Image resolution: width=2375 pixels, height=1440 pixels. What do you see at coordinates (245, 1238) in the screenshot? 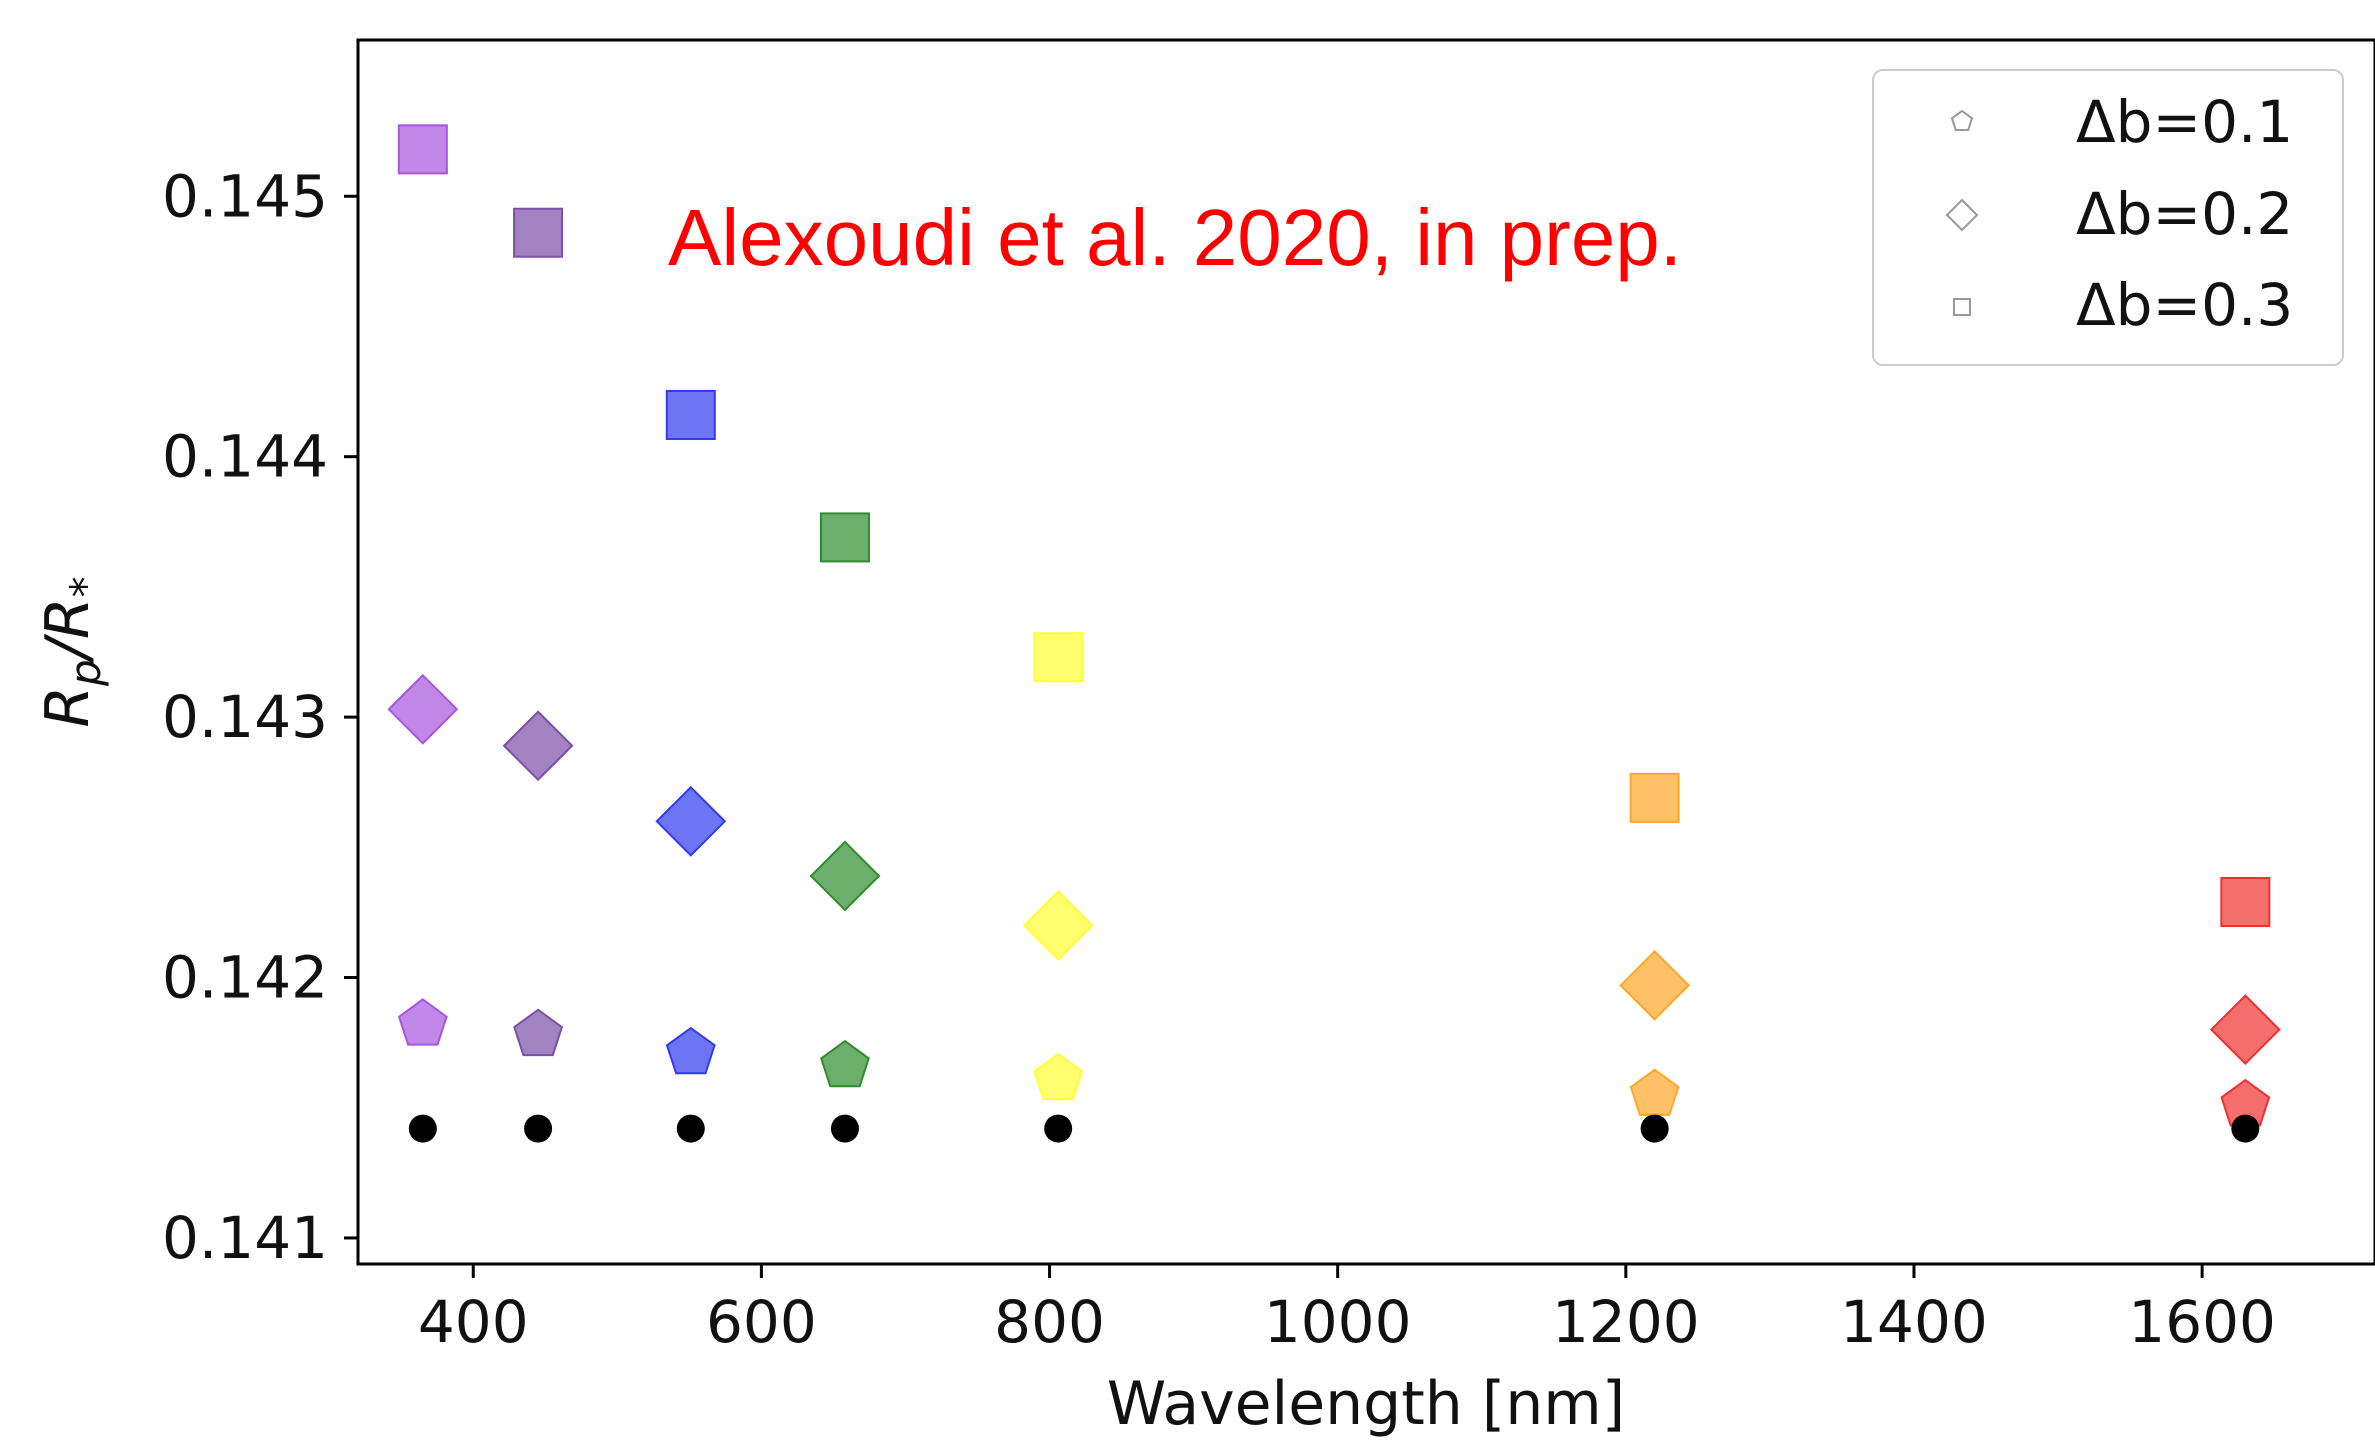
I see `y-tick-label: 0.141` at bounding box center [245, 1238].